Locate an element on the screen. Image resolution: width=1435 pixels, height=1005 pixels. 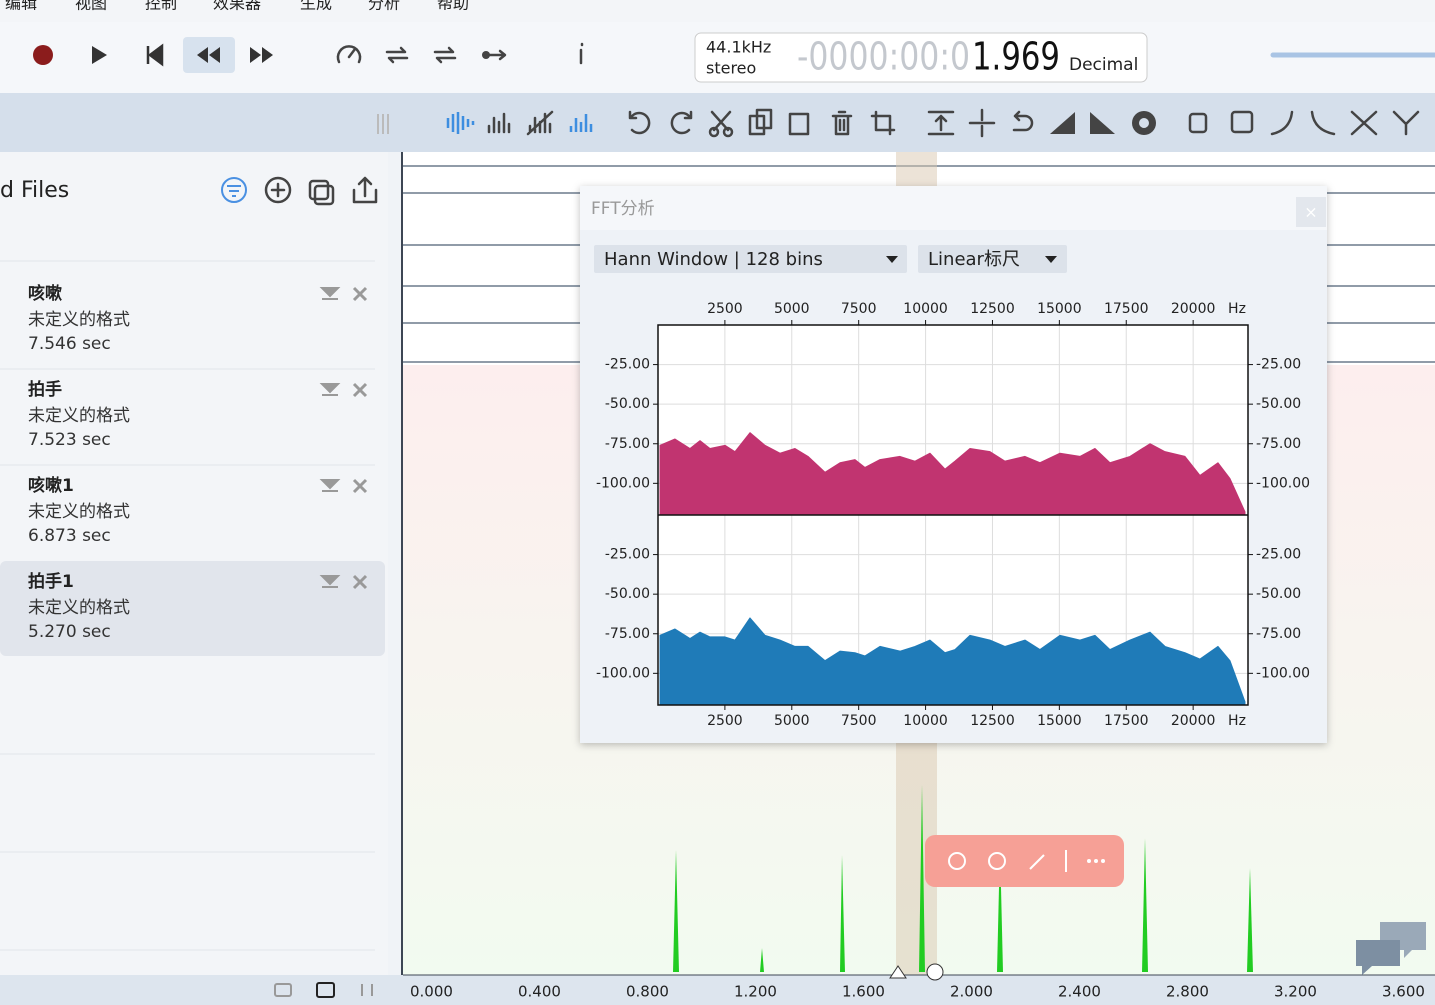
record is located at coordinates (43, 55).